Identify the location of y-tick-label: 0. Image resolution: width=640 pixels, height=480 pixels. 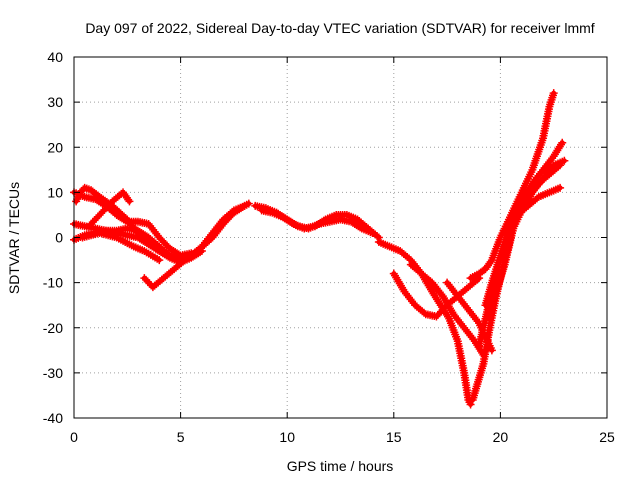
(59, 238).